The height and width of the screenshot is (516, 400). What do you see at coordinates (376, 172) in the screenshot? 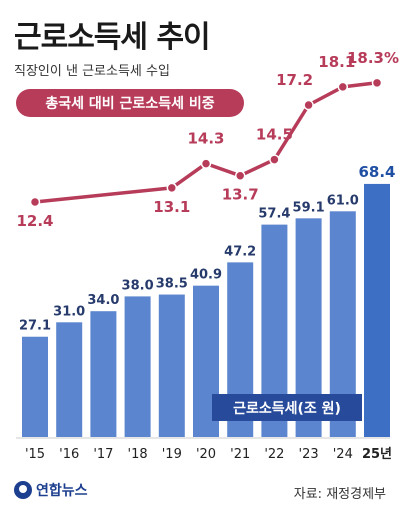
I see `bar-value-label-10: 68.4` at bounding box center [376, 172].